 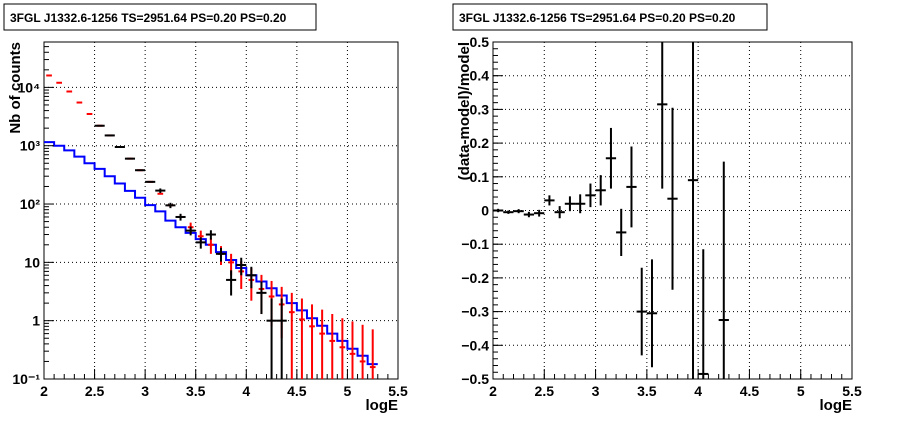 What do you see at coordinates (32, 262) in the screenshot?
I see `y-tick-label: 10` at bounding box center [32, 262].